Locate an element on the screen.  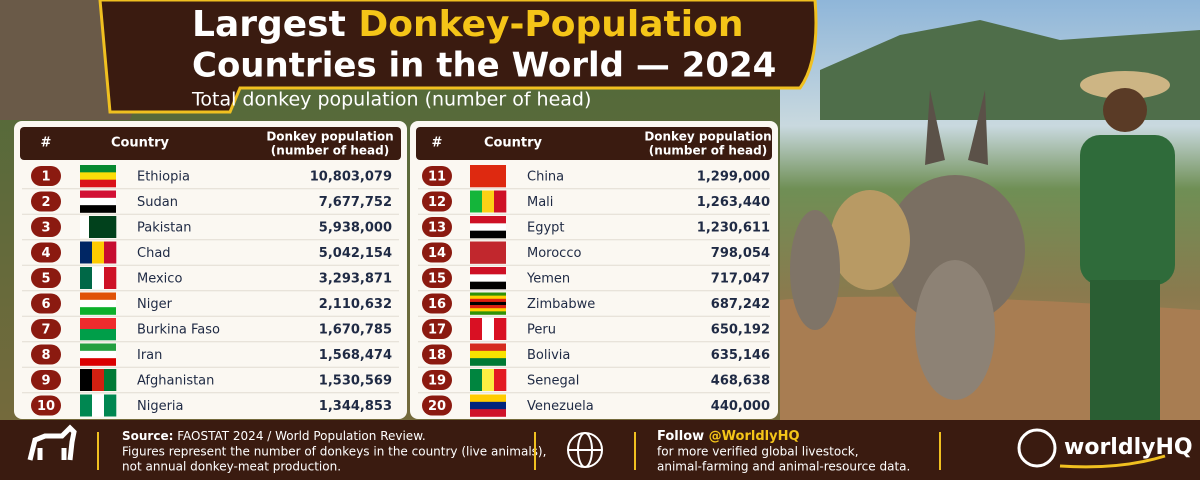
rank: 11 is located at coordinates (437, 177).